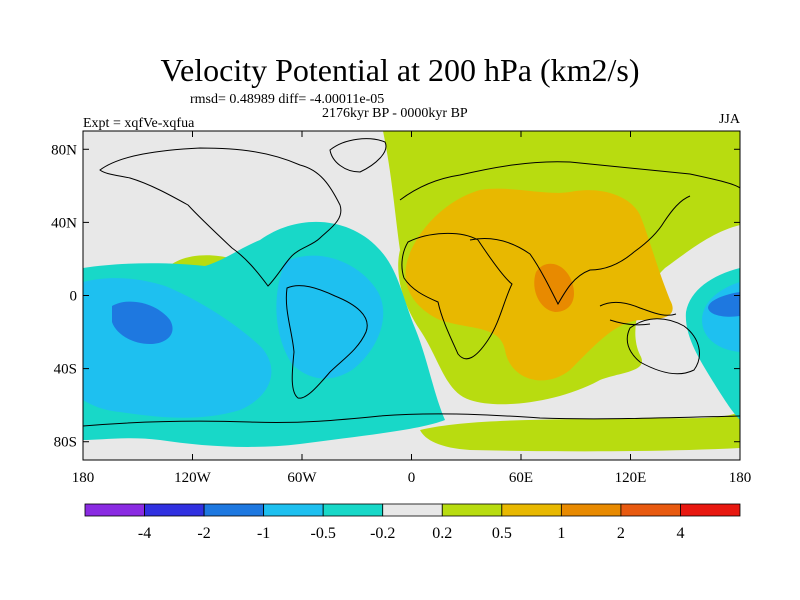  What do you see at coordinates (64, 150) in the screenshot?
I see `lat-tick-label: 80N` at bounding box center [64, 150].